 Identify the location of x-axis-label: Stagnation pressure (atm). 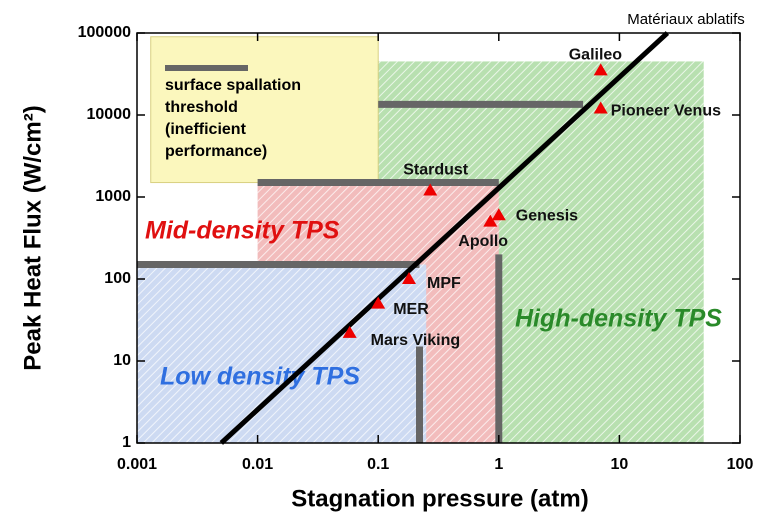
(439, 498).